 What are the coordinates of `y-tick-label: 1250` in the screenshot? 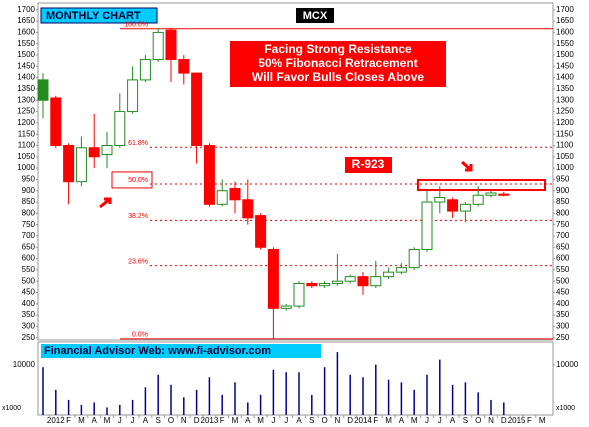 It's located at (26, 111).